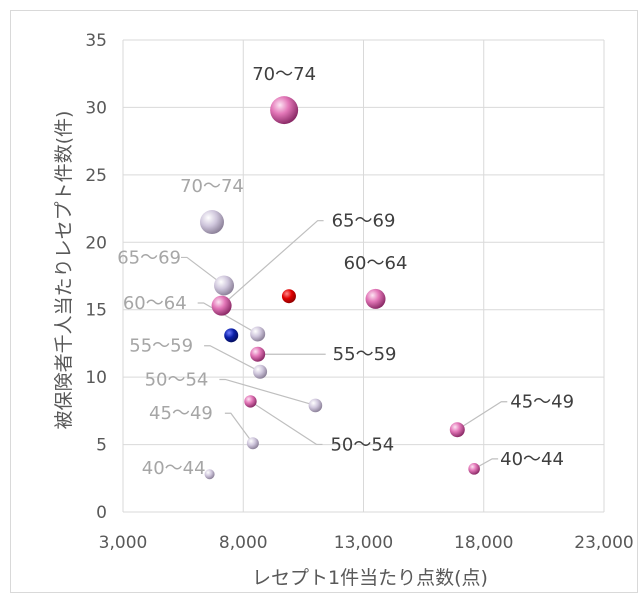 This screenshot has width=641, height=596. I want to click on y-tick-label: 30, so click(96, 108).